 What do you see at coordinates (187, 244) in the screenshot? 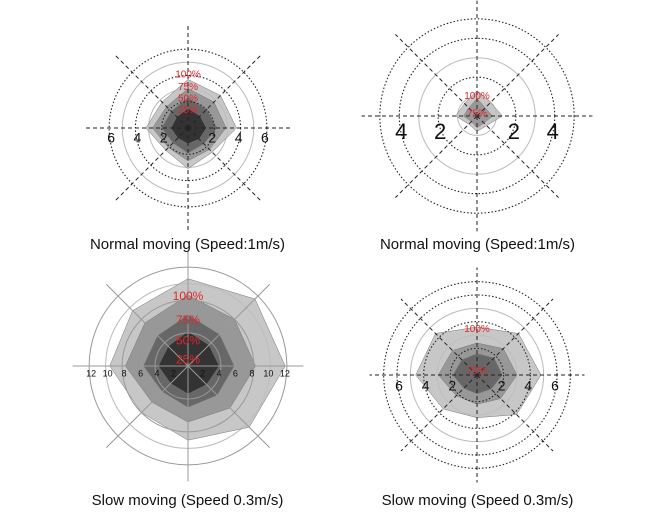
I see `chart-caption-top-left: Normal moving (Speed:1m/s)` at bounding box center [187, 244].